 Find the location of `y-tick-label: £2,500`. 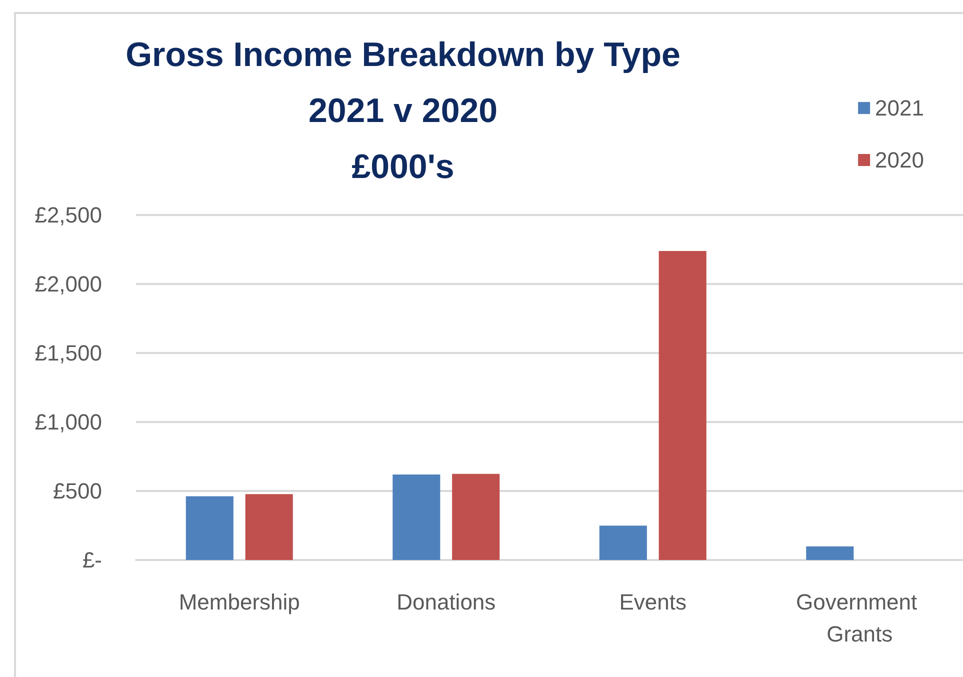

y-tick-label: £2,500 is located at coordinates (68, 215).